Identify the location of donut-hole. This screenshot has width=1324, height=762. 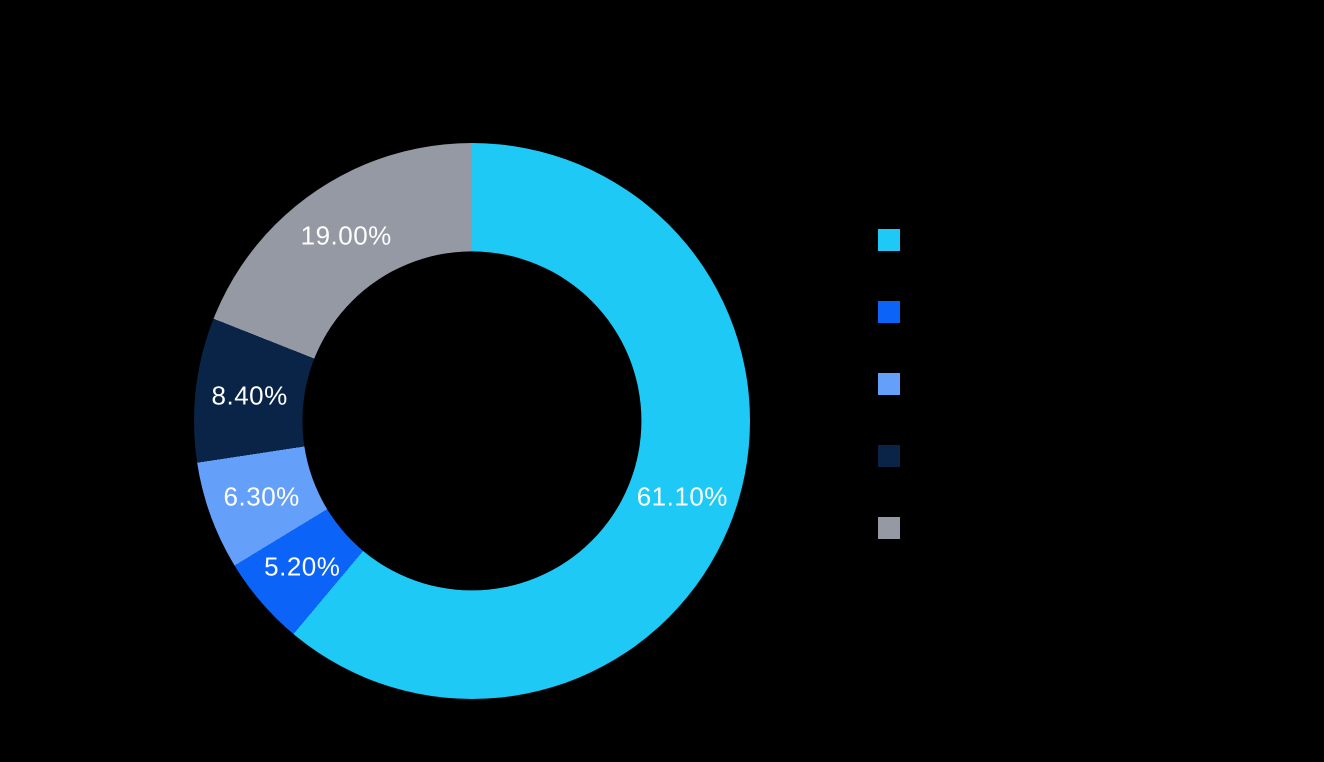
(472, 421).